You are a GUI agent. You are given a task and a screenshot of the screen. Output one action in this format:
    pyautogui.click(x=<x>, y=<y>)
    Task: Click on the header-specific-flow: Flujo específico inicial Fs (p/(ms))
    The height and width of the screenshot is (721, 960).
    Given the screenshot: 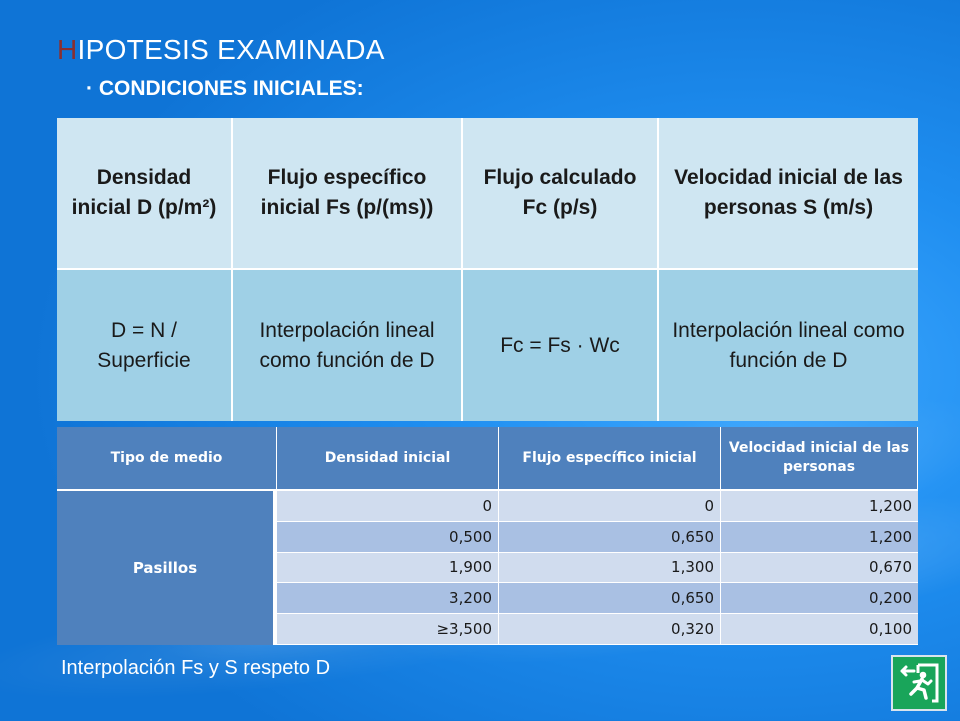 What is the action you would take?
    pyautogui.click(x=348, y=194)
    